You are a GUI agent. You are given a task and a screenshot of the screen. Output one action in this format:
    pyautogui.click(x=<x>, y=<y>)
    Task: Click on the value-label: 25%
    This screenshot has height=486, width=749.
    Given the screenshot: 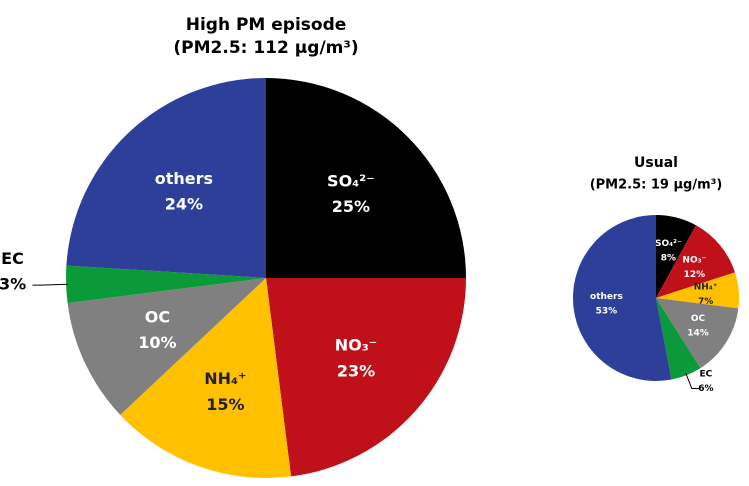 What is the action you would take?
    pyautogui.click(x=351, y=206)
    